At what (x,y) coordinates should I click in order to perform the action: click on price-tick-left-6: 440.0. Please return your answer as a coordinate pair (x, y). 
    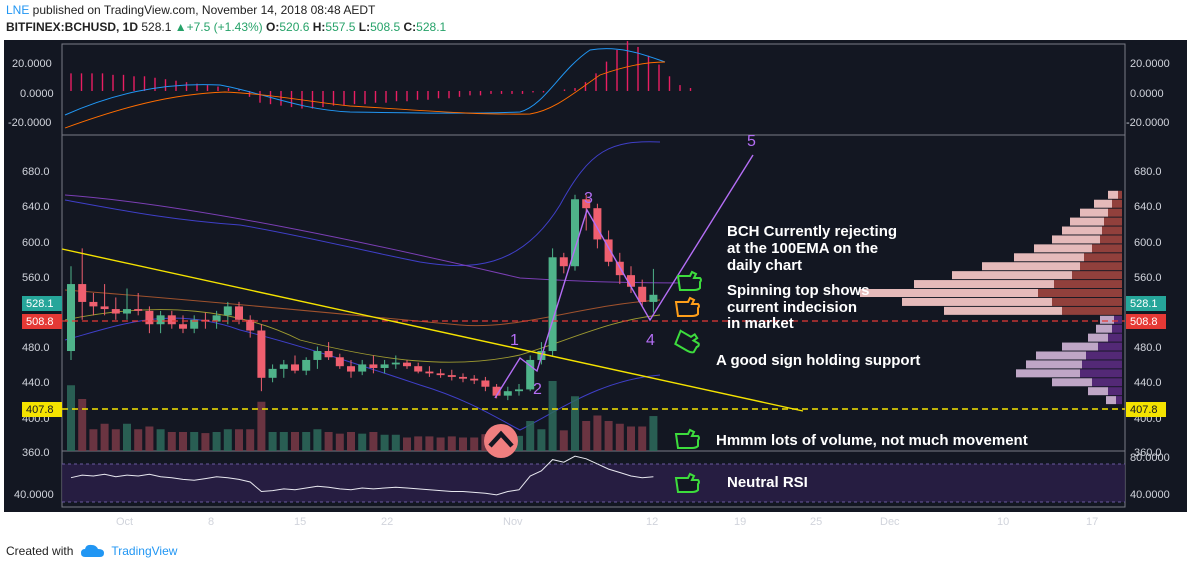
    Looking at the image, I should click on (36, 383).